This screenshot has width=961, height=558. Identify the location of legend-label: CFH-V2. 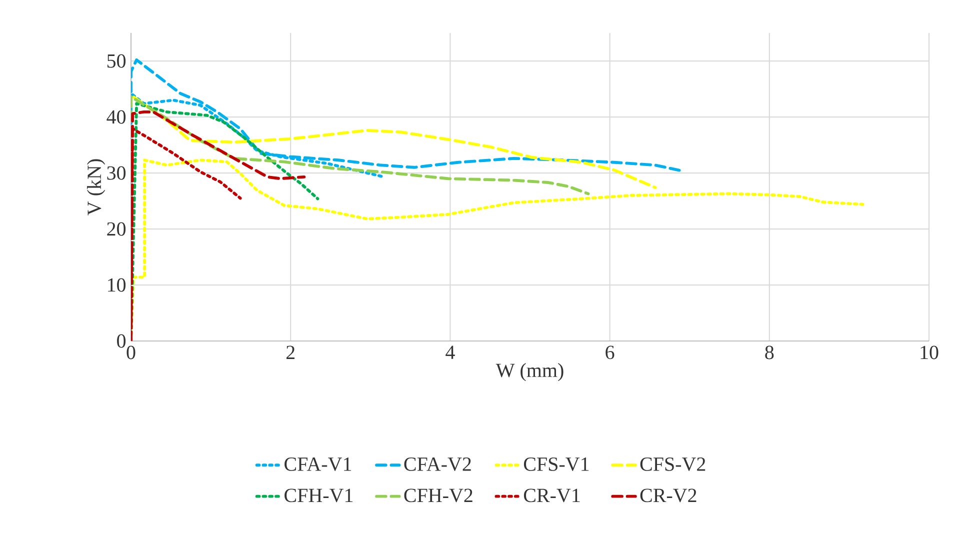
(438, 495).